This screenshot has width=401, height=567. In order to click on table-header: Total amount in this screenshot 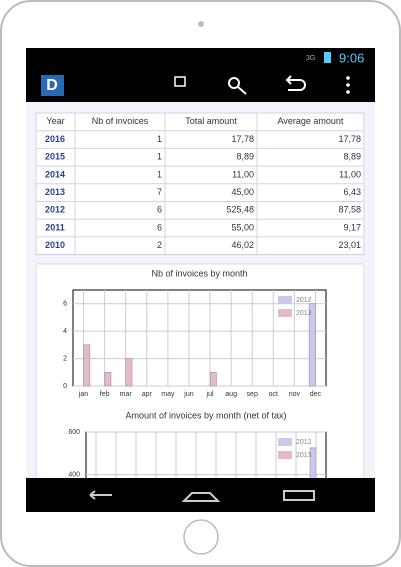, I will do `click(211, 121)`.